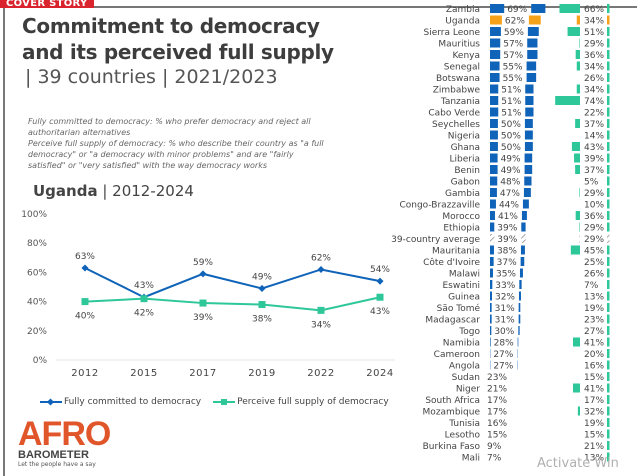  What do you see at coordinates (591, 183) in the screenshot?
I see `supply-value-label: 5%` at bounding box center [591, 183].